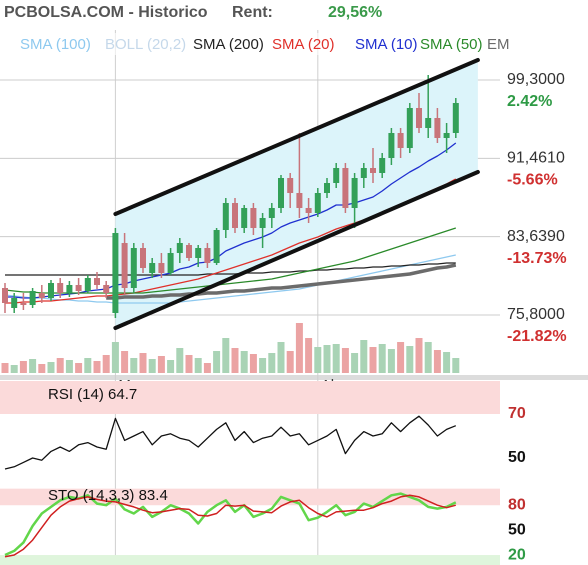 The height and width of the screenshot is (565, 588). I want to click on y-tick-change: -5.66%, so click(532, 180).